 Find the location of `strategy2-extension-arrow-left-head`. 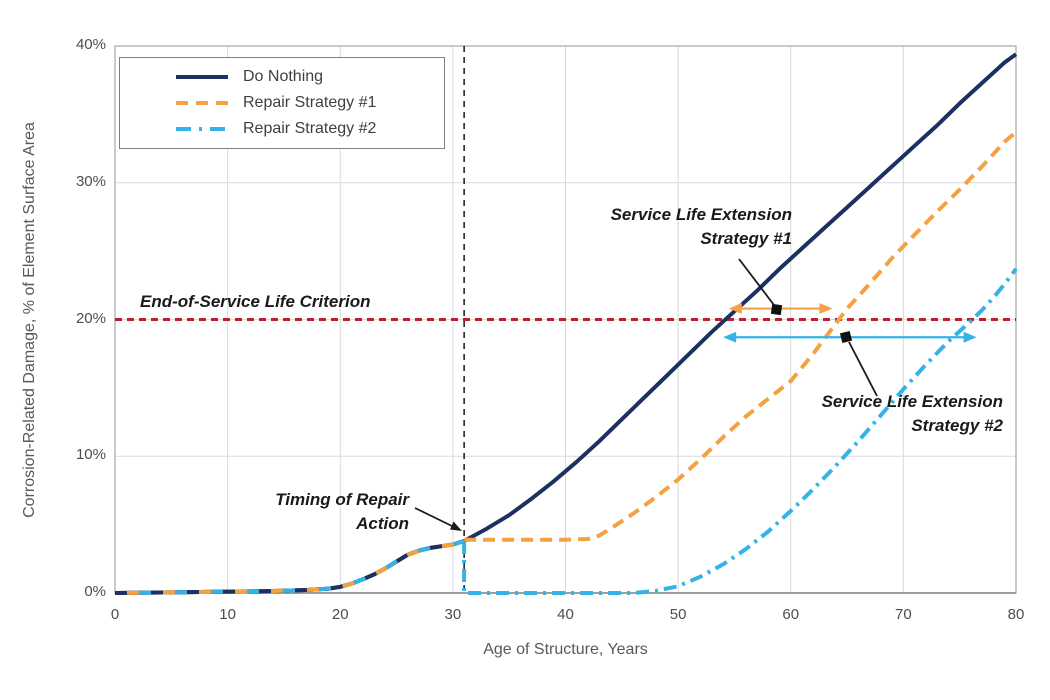

strategy2-extension-arrow-left-head is located at coordinates (730, 337).